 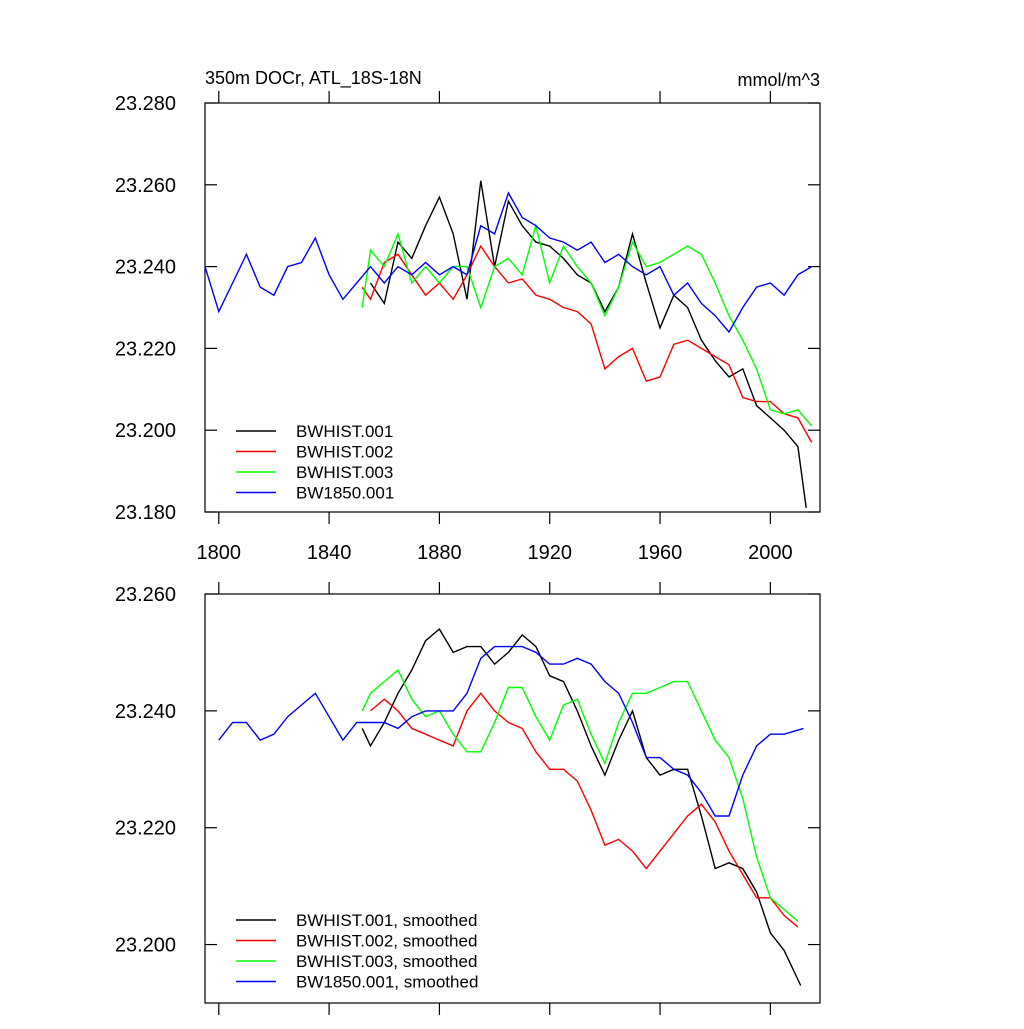 What do you see at coordinates (344, 452) in the screenshot?
I see `legend-label: BWHIST.002` at bounding box center [344, 452].